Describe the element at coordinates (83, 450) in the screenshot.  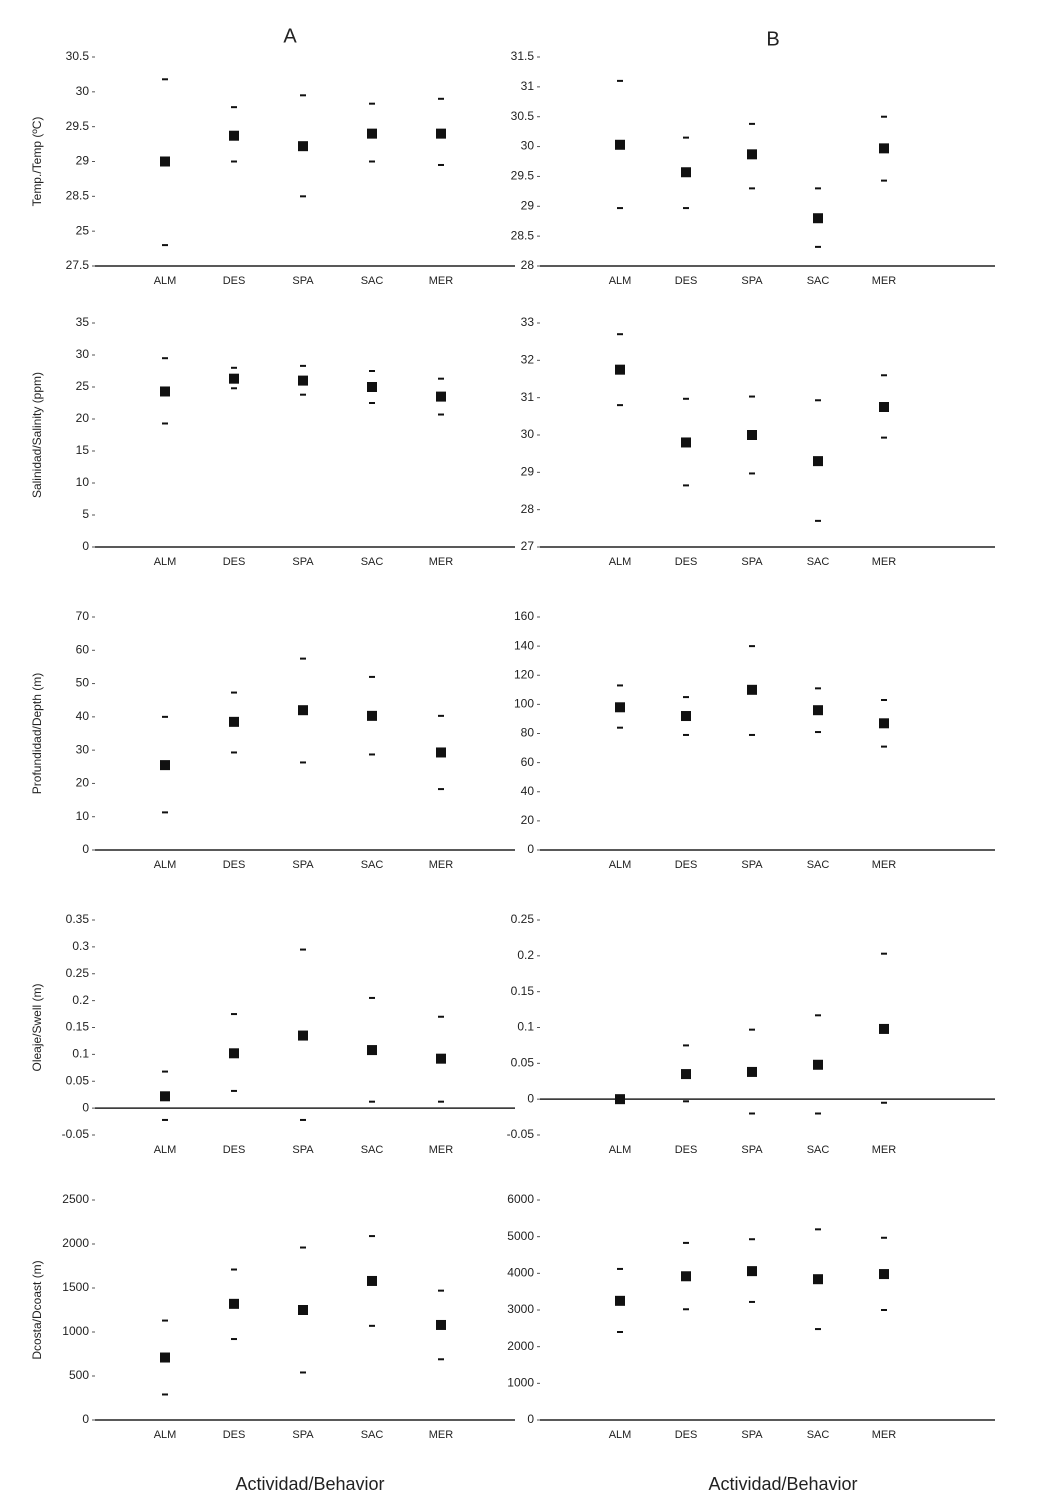
I see `y-tick-label: 15` at that location.